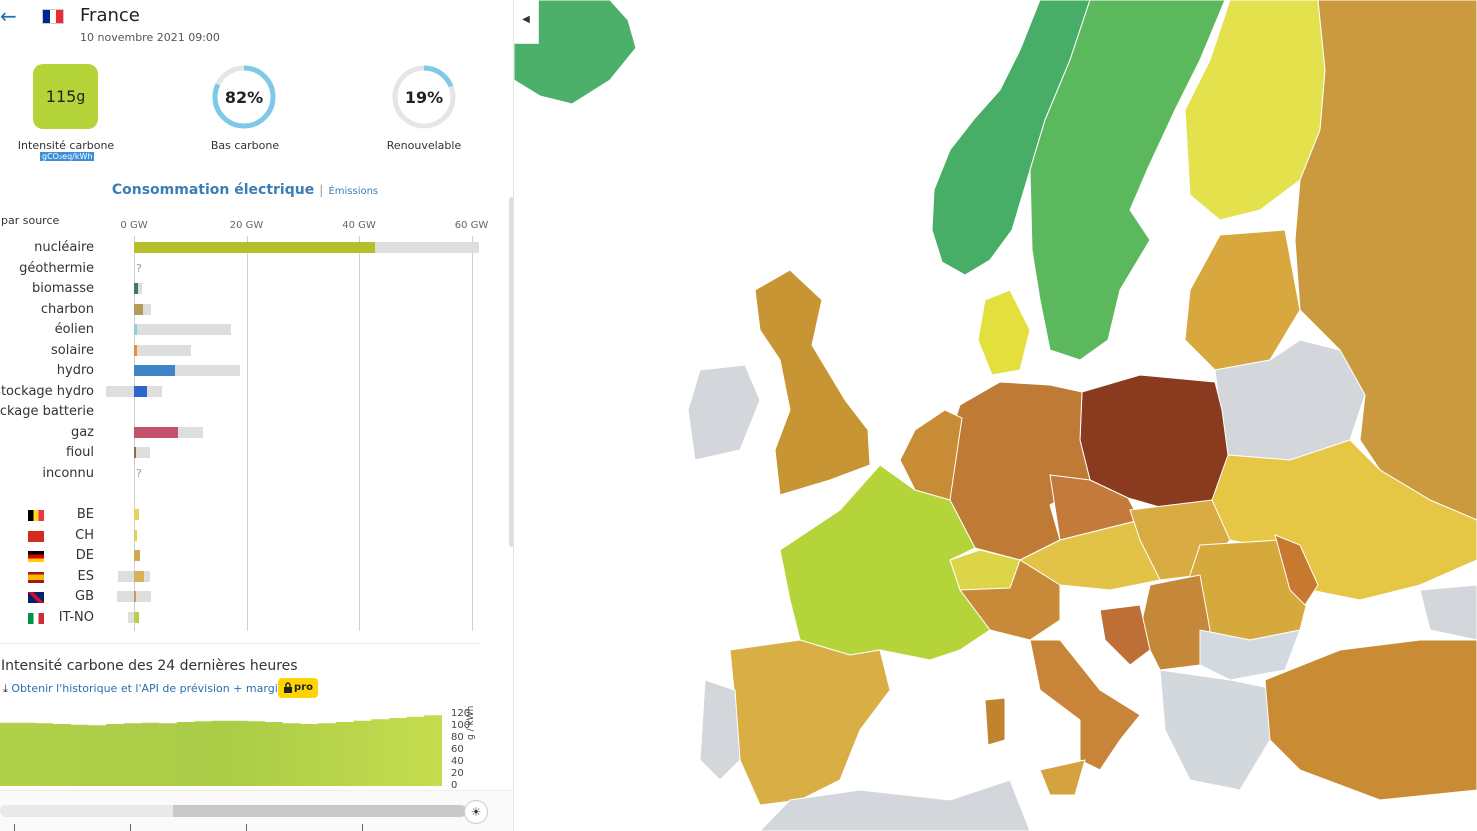  I want to click on exchange-code: CH, so click(84, 535).